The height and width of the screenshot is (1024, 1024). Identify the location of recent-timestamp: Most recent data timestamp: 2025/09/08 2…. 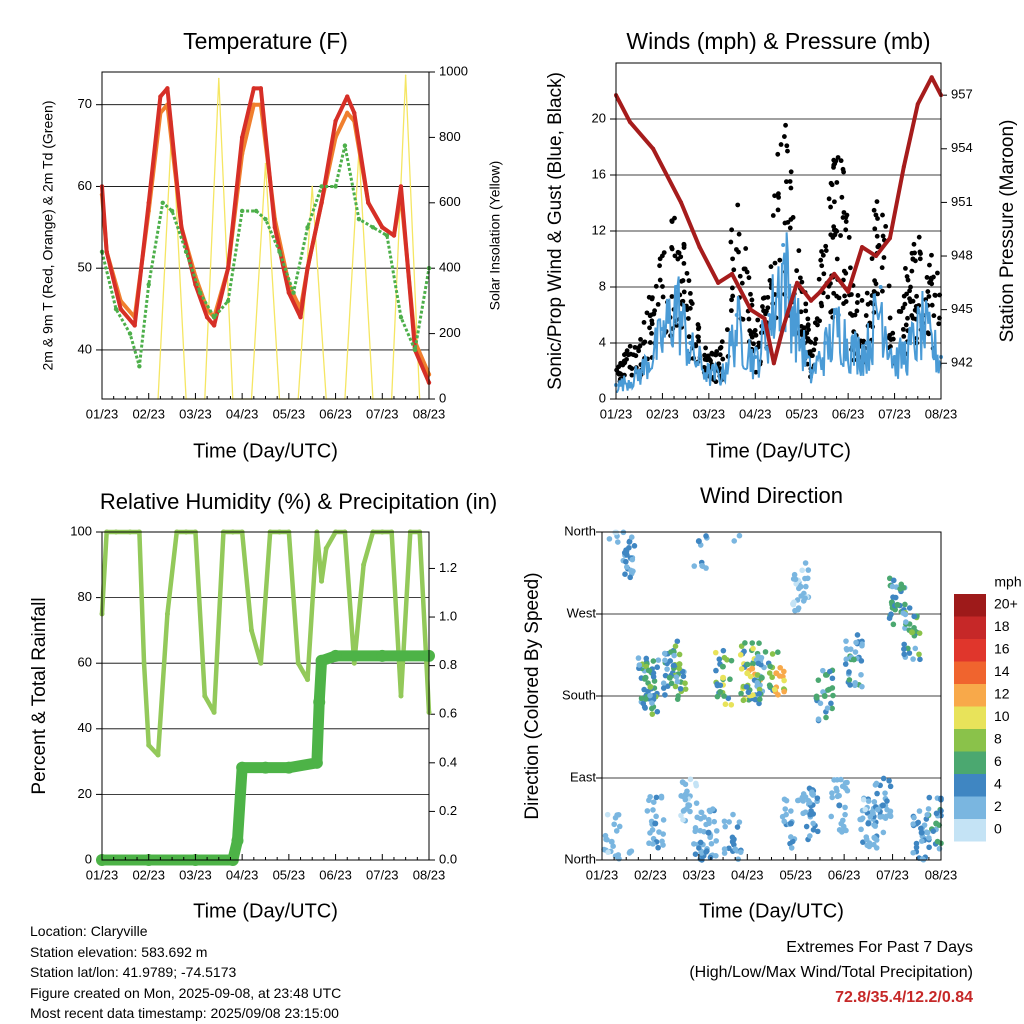
(184, 1013).